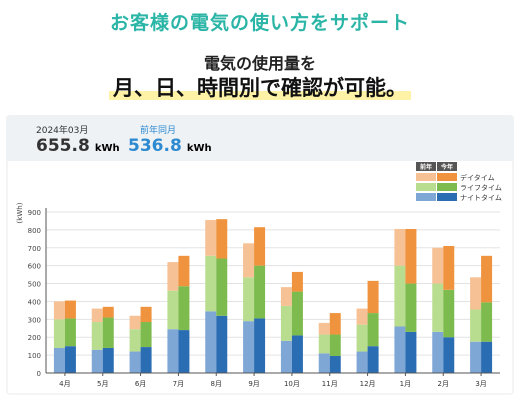  Describe the element at coordinates (62, 131) in the screenshot. I see `current-month-label: 2024年03月` at that location.